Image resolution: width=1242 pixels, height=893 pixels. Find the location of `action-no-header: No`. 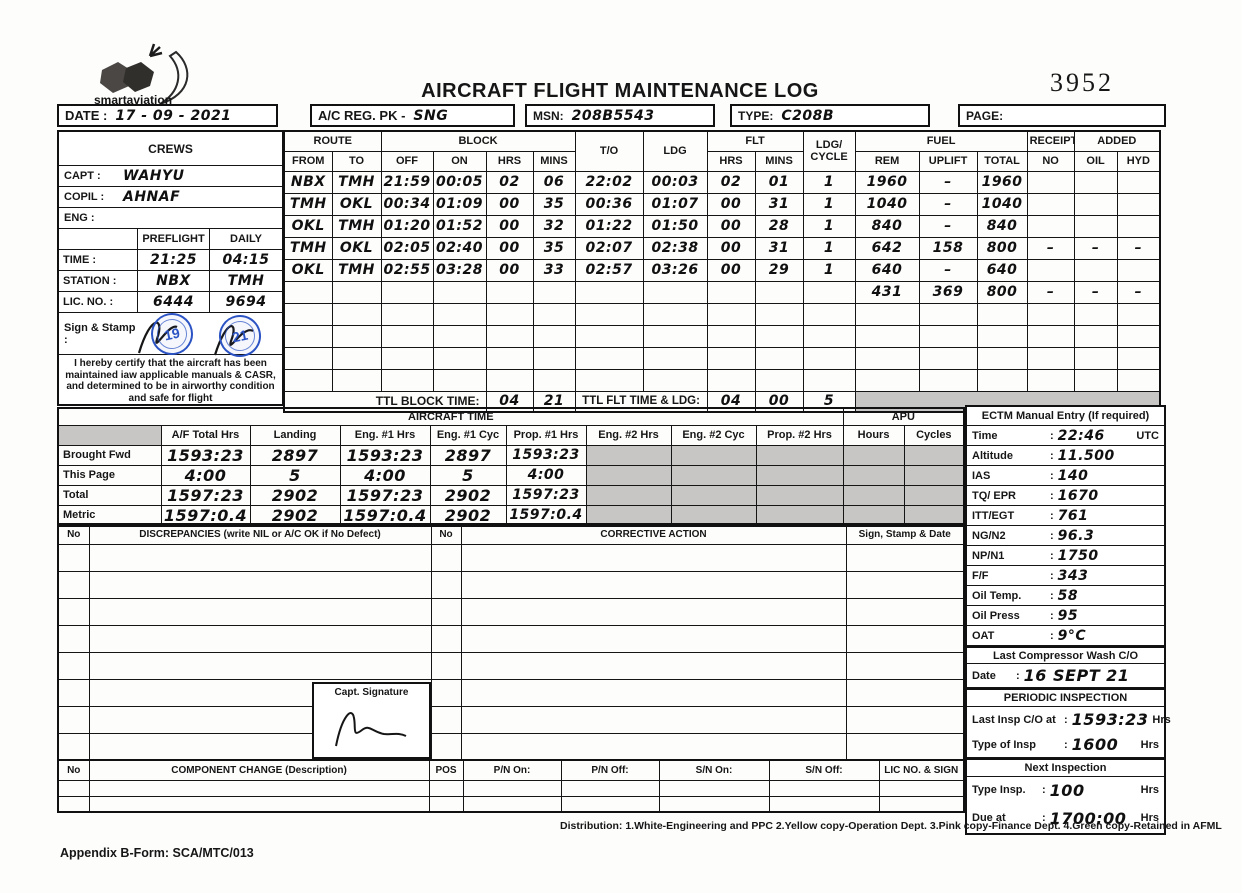

action-no-header: No is located at coordinates (446, 534).